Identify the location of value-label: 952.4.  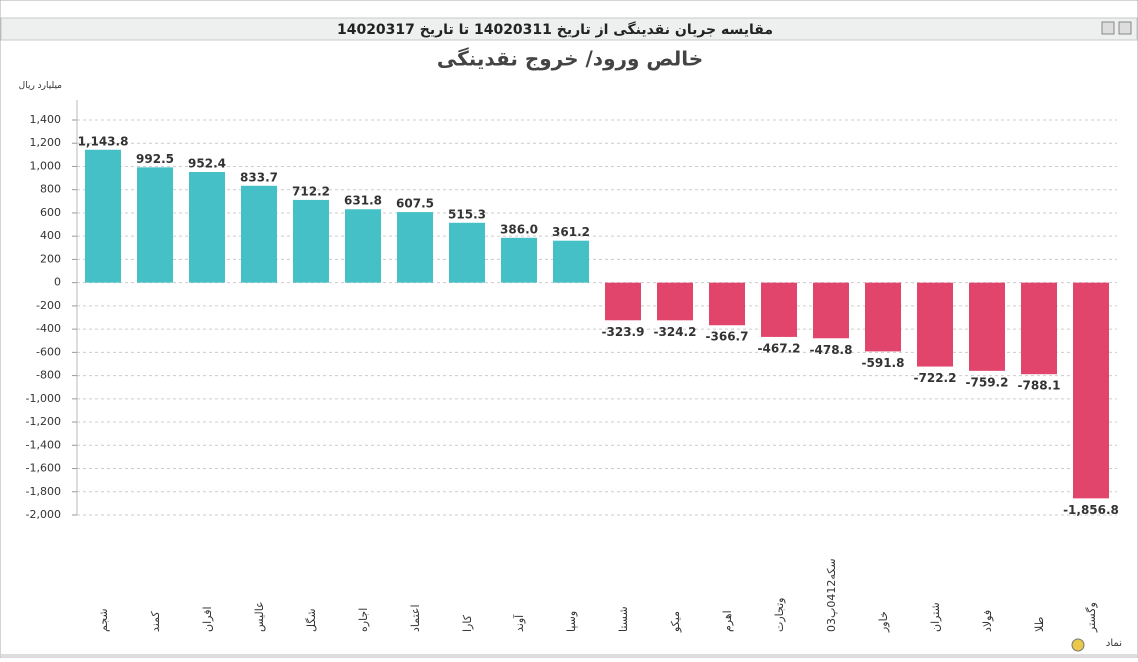
(207, 164).